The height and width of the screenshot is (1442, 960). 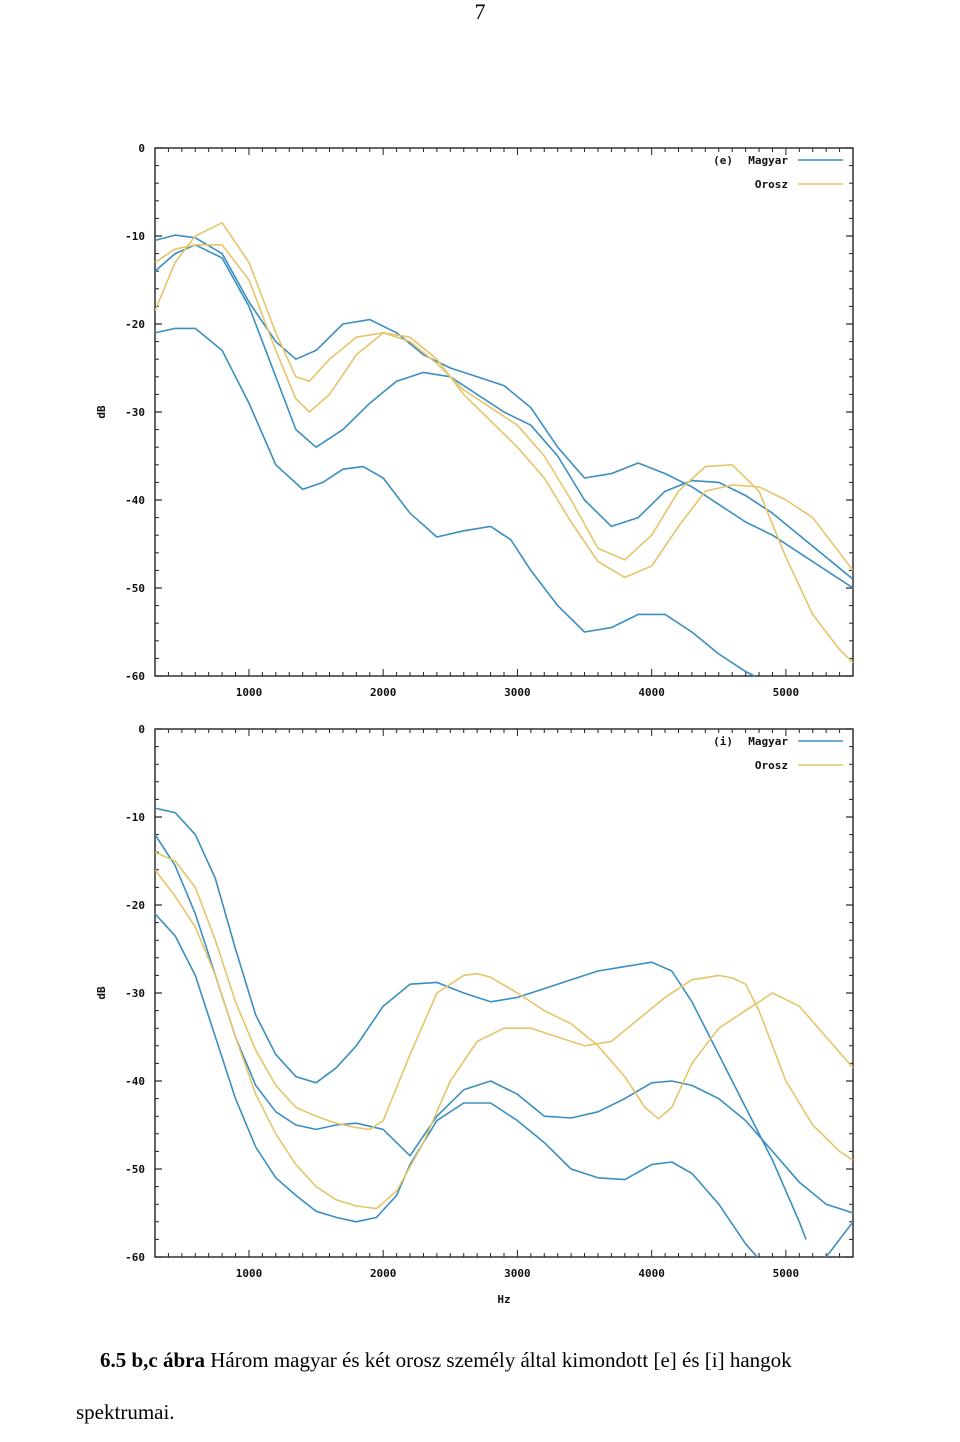 What do you see at coordinates (152, 1360) in the screenshot?
I see `caption-label: 6.5 b,c ábra` at bounding box center [152, 1360].